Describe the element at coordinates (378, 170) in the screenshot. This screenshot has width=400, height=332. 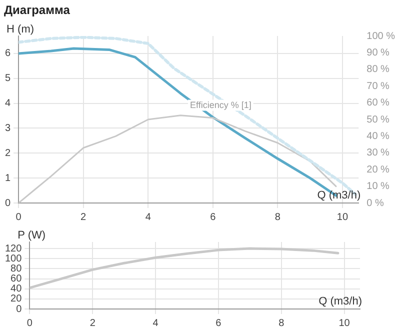
I see `y2-tick-label: 20 %` at that location.